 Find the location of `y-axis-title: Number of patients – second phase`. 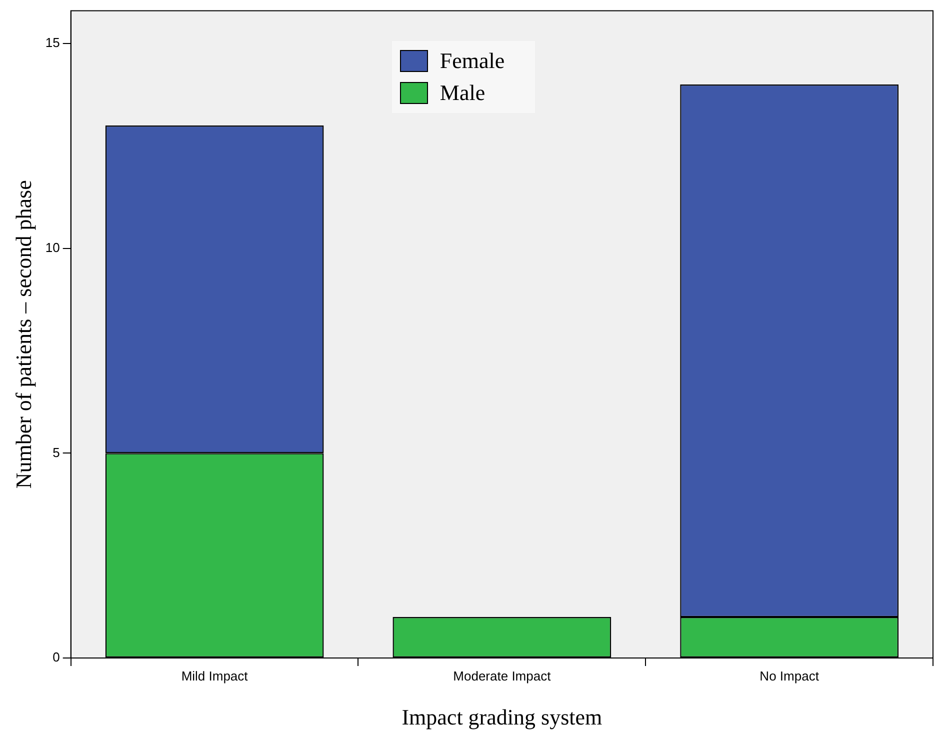

y-axis-title: Number of patients – second phase is located at coordinates (23, 334).